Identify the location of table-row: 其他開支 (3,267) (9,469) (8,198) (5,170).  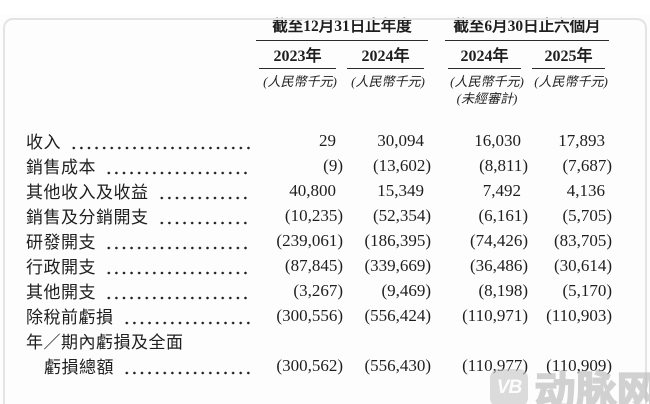
(319, 290).